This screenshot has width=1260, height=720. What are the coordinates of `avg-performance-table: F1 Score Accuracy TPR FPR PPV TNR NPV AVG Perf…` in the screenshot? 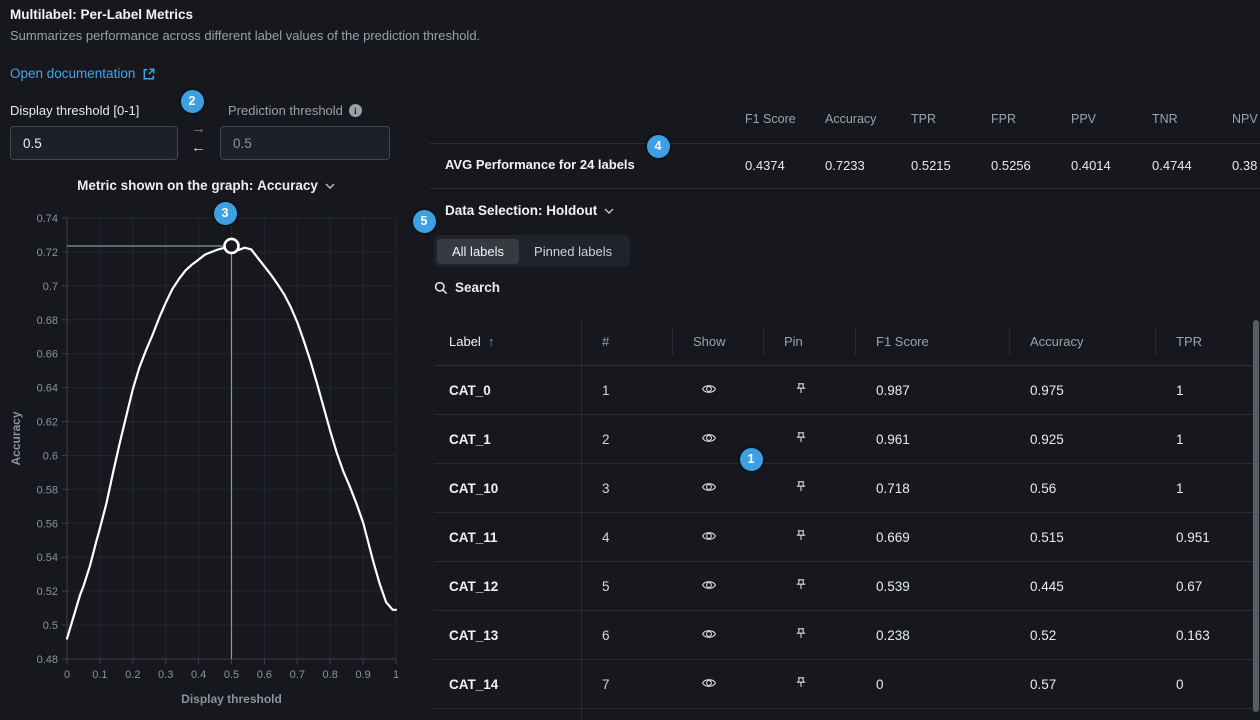 It's located at (845, 146).